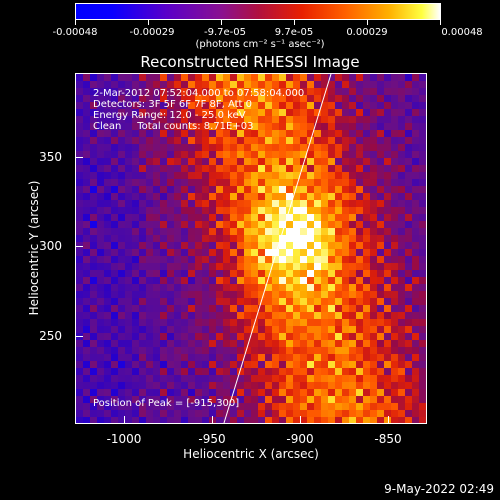 Image resolution: width=500 pixels, height=500 pixels. Describe the element at coordinates (367, 32) in the screenshot. I see `colorbar-tick-label: 0.00029` at that location.